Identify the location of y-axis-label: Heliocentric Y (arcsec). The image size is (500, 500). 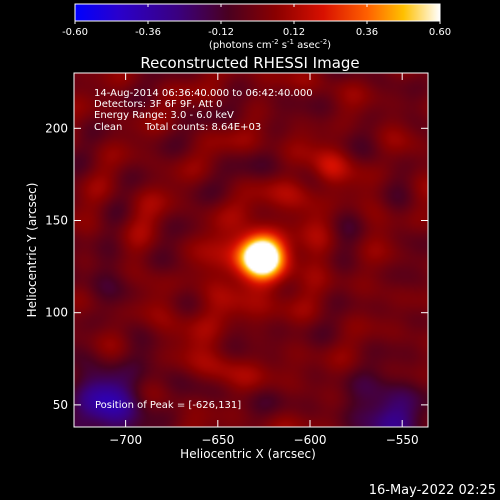
(32, 250).